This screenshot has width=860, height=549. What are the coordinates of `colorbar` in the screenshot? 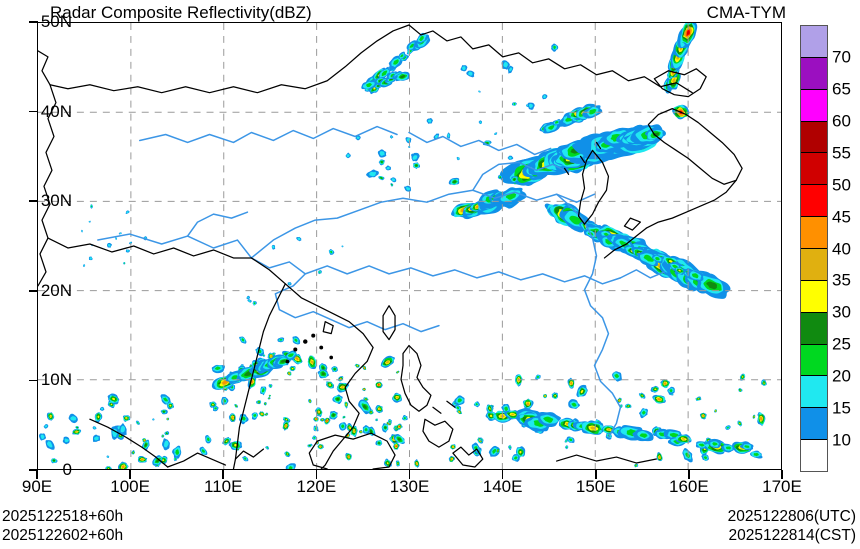 It's located at (814, 248).